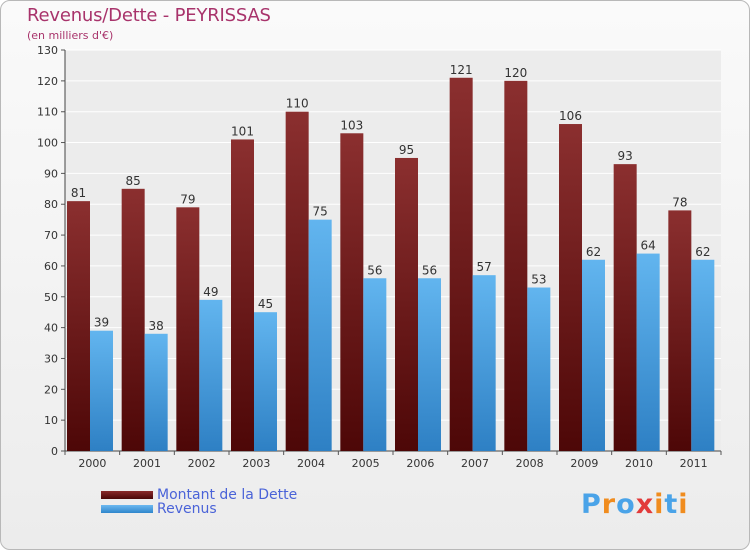  I want to click on y-tick-label: 60, so click(51, 266).